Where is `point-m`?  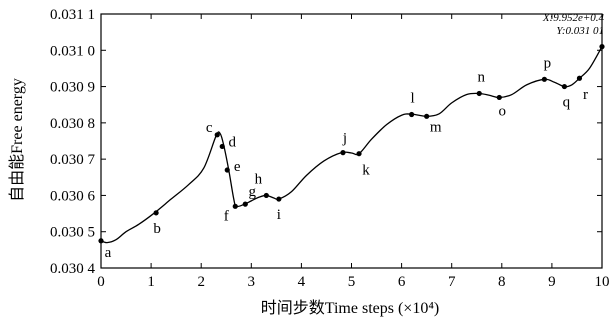
point-m is located at coordinates (427, 116).